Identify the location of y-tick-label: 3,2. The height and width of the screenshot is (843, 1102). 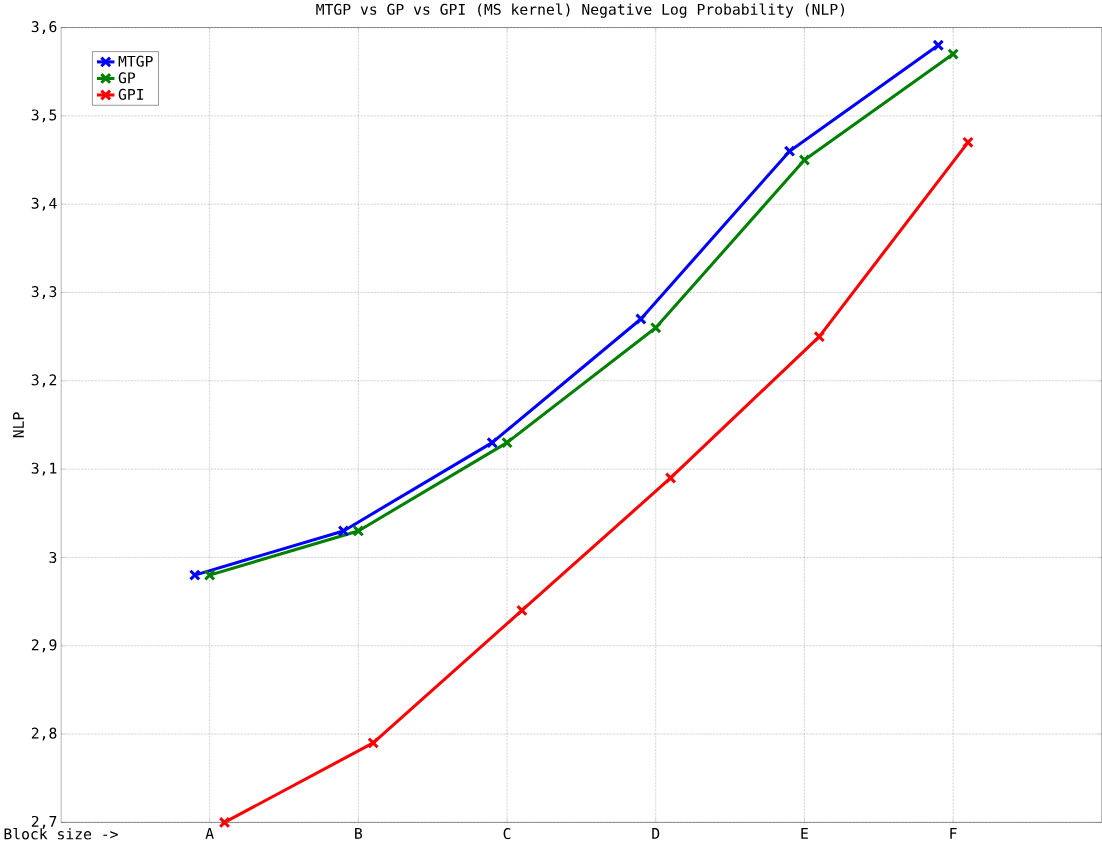
(44, 381).